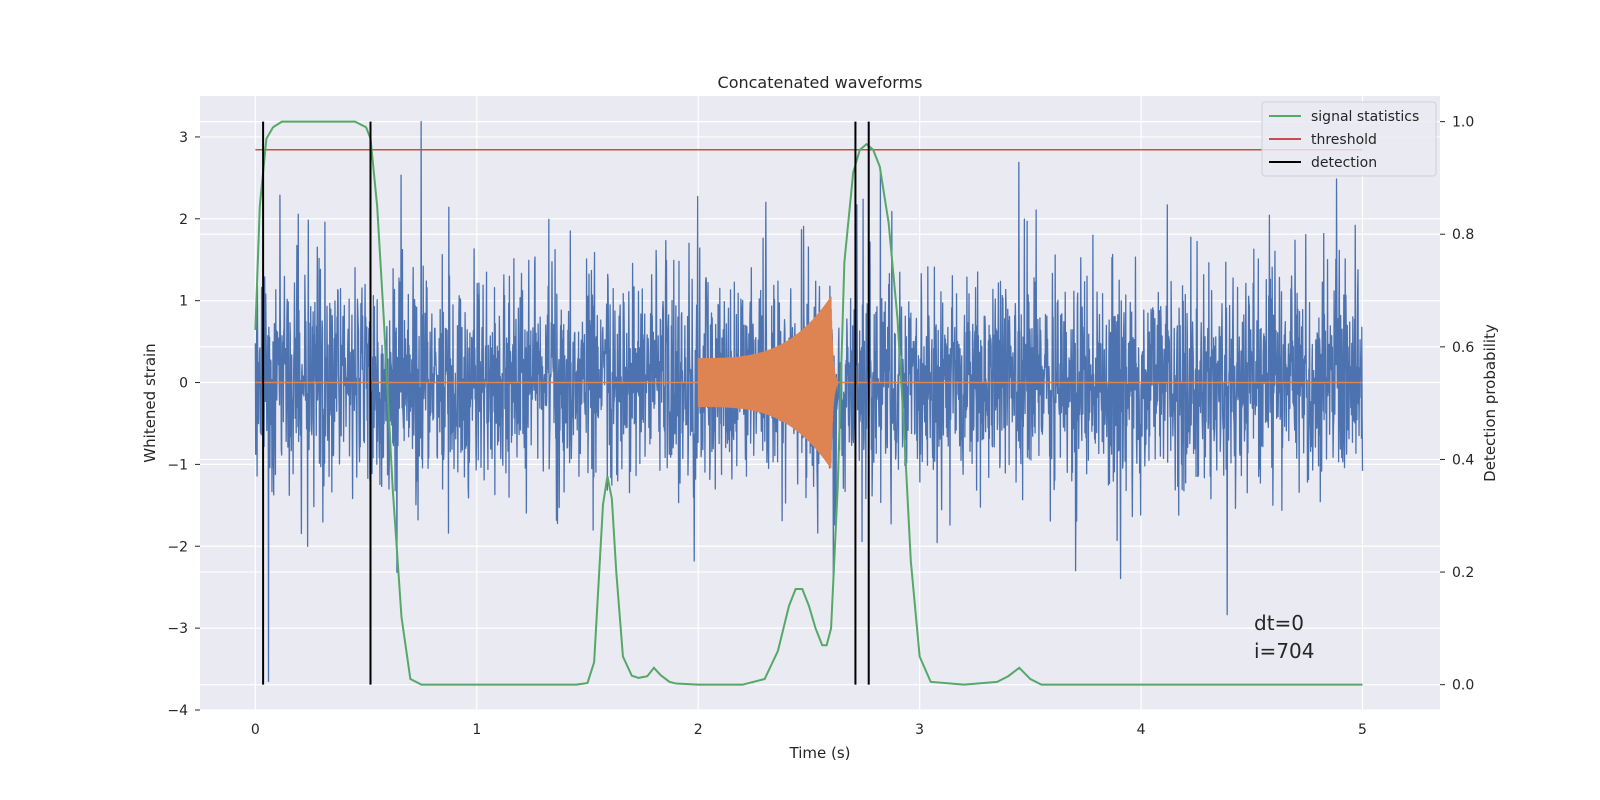 The image size is (1600, 800). Describe the element at coordinates (183, 220) in the screenshot. I see `y-tick-label: 2` at that location.